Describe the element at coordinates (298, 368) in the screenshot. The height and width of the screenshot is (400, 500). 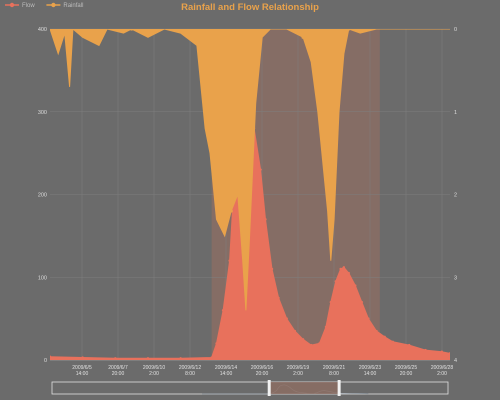
I see `x-tick-label: 2009/6/19` at that location.